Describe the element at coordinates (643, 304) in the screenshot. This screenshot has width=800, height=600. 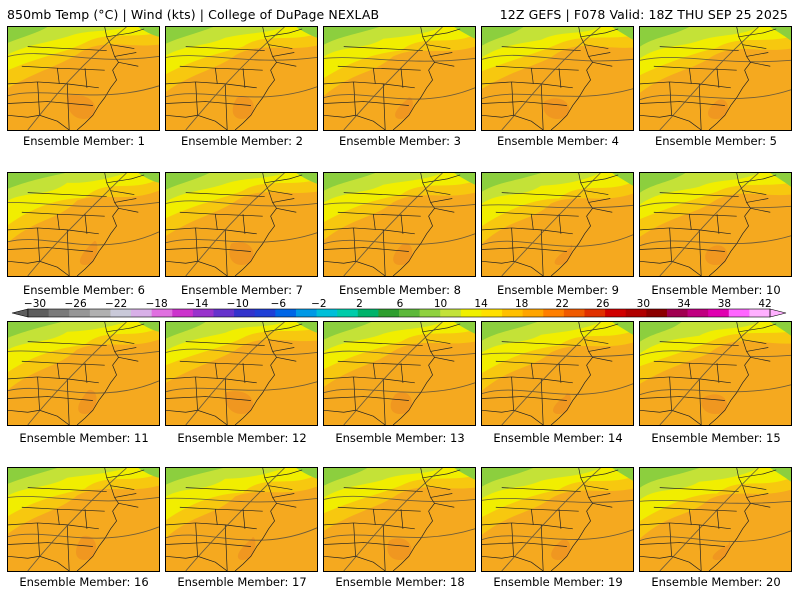
I see `colorbar-tick-label: 30` at that location.